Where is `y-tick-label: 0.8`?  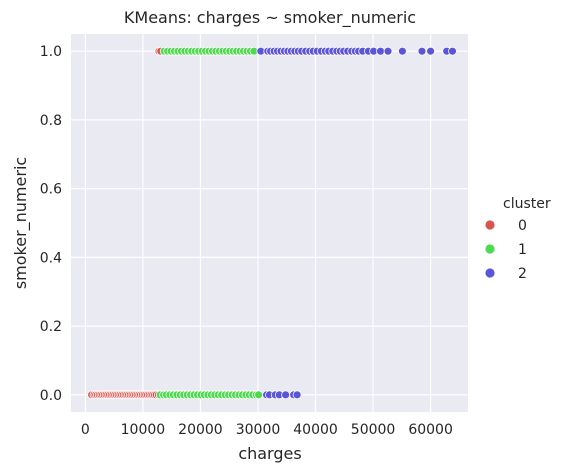 y-tick-label: 0.8 is located at coordinates (51, 121).